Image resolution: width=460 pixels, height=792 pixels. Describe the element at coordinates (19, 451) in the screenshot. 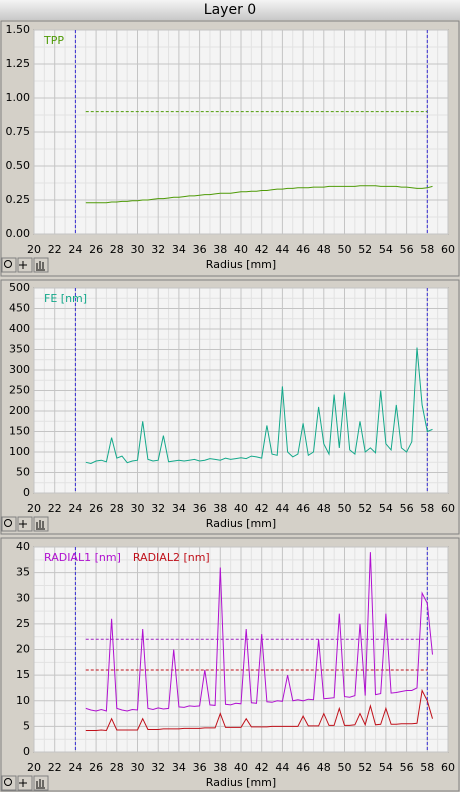

I see `y-tick-label: 100` at that location.